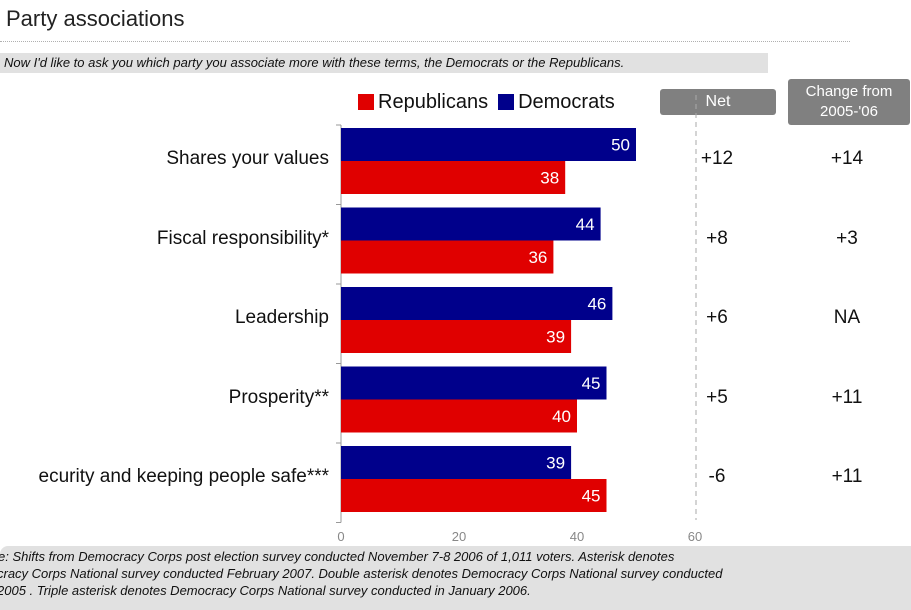  What do you see at coordinates (433, 101) in the screenshot?
I see `legend-label-republicans: Republicans` at bounding box center [433, 101].